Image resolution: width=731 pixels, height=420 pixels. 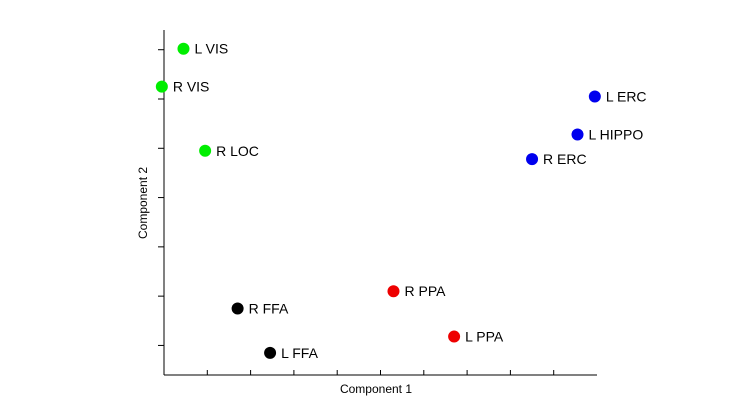 I want to click on point-label: R VIS, so click(x=191, y=87).